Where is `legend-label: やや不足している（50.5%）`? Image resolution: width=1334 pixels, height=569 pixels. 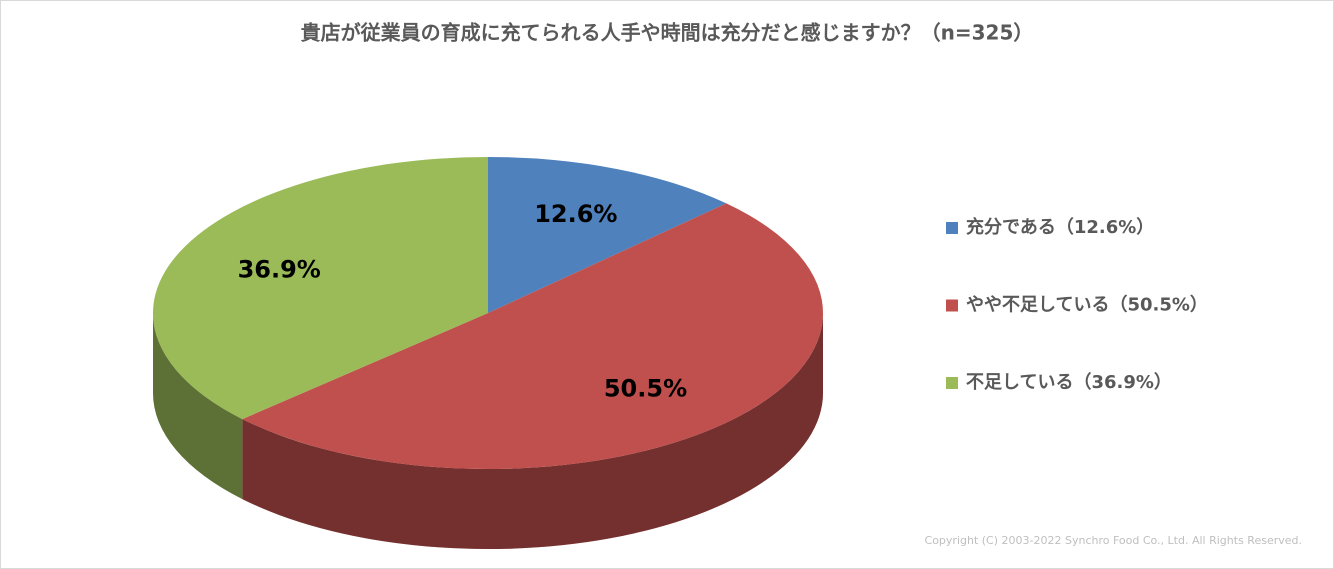 legend-label: やや不足している（50.5%） is located at coordinates (1087, 305).